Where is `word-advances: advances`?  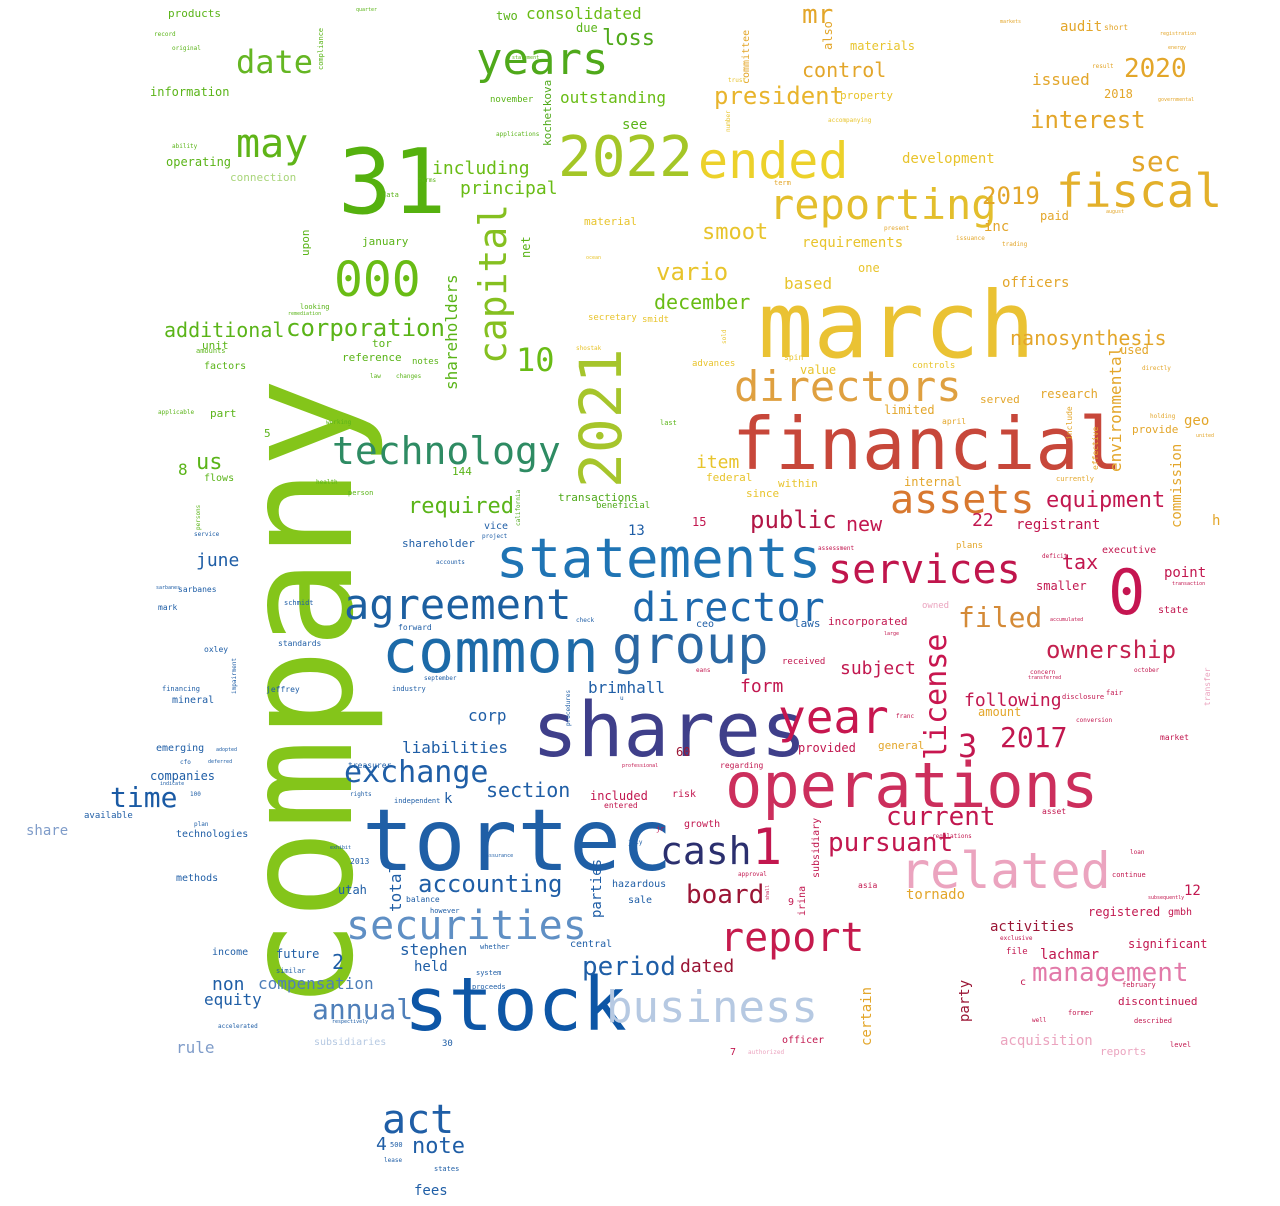 word-advances: advances is located at coordinates (714, 364).